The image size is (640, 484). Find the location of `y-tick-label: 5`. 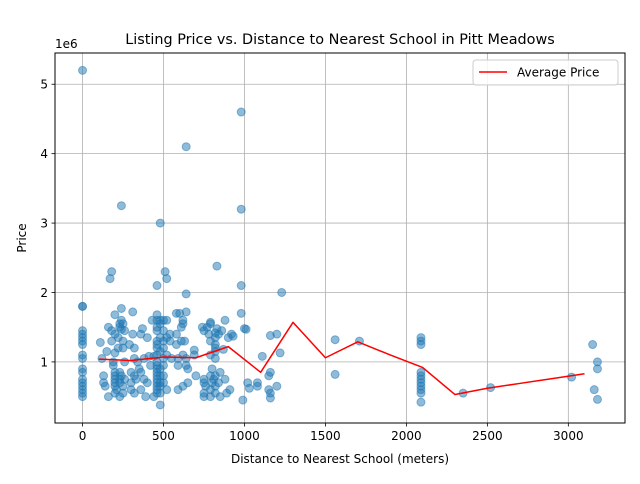

y-tick-label: 5 is located at coordinates (44, 85).